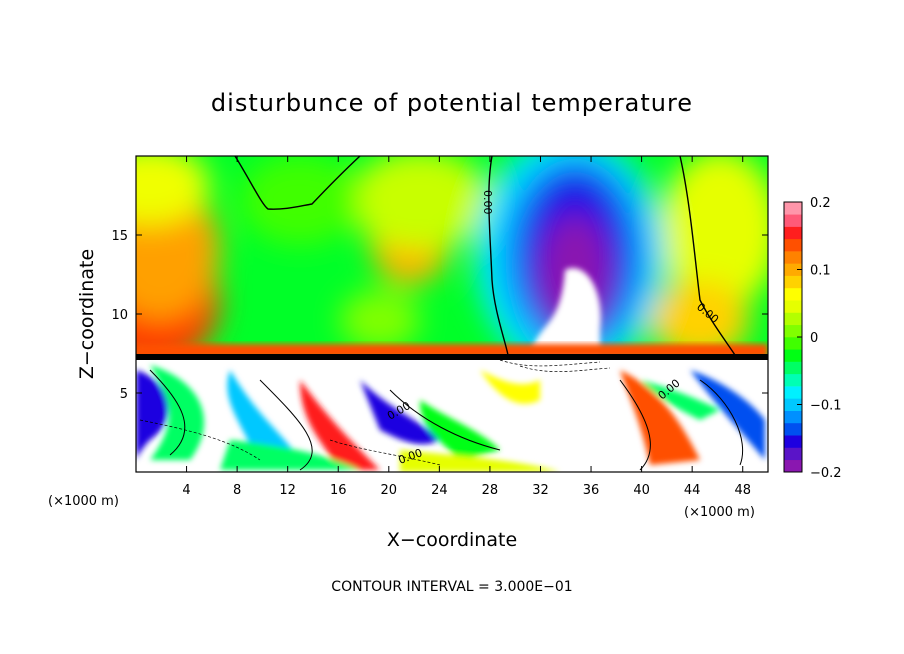  I want to click on colorbar-tick-label: 0.2, so click(820, 203).